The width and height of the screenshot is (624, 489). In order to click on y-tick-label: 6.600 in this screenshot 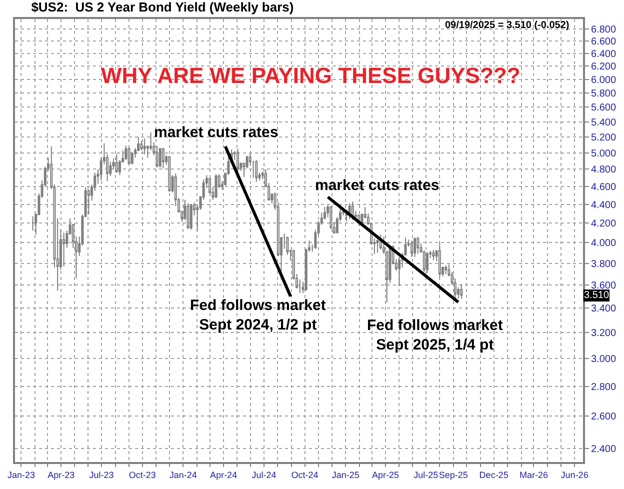, I will do `click(603, 42)`.